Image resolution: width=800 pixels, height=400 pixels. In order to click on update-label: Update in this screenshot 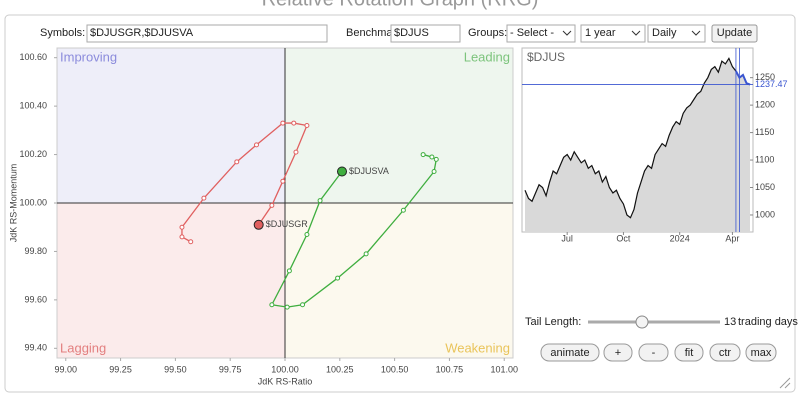, I will do `click(734, 33)`.